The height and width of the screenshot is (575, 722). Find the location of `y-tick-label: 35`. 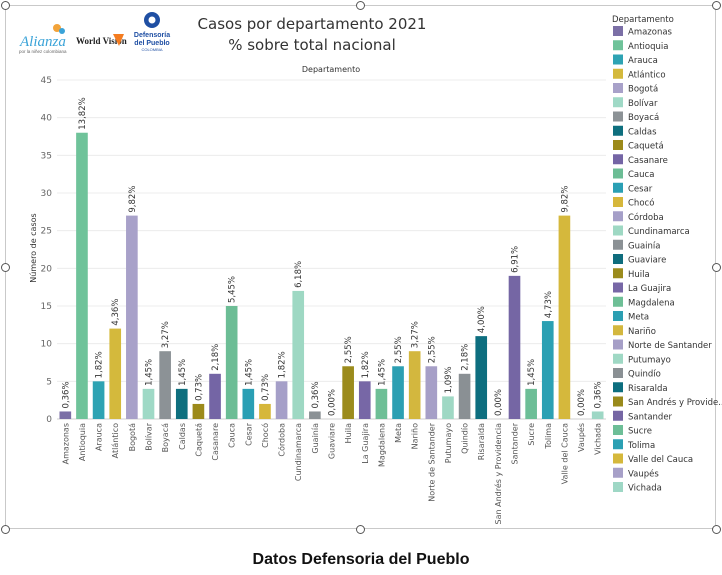

y-tick-label: 35 is located at coordinates (46, 156).